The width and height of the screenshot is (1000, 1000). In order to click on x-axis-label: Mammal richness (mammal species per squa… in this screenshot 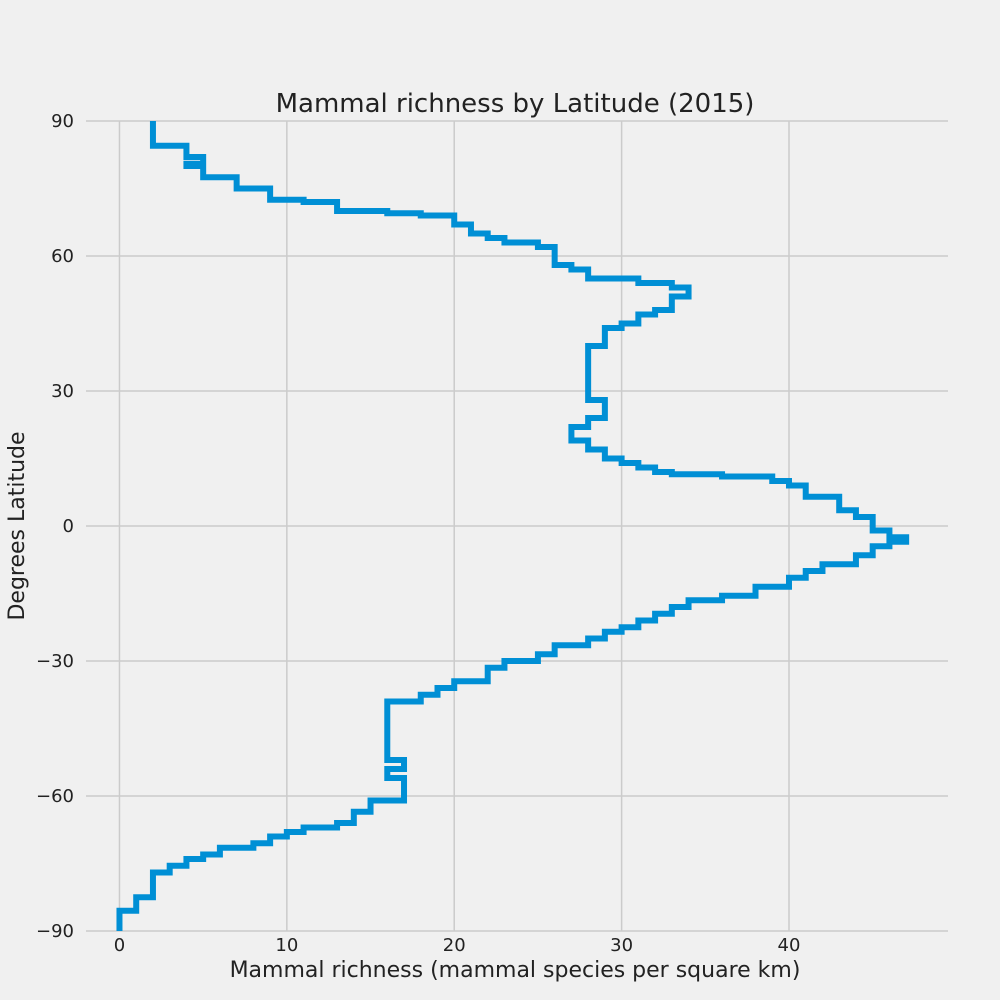, I will do `click(515, 970)`.